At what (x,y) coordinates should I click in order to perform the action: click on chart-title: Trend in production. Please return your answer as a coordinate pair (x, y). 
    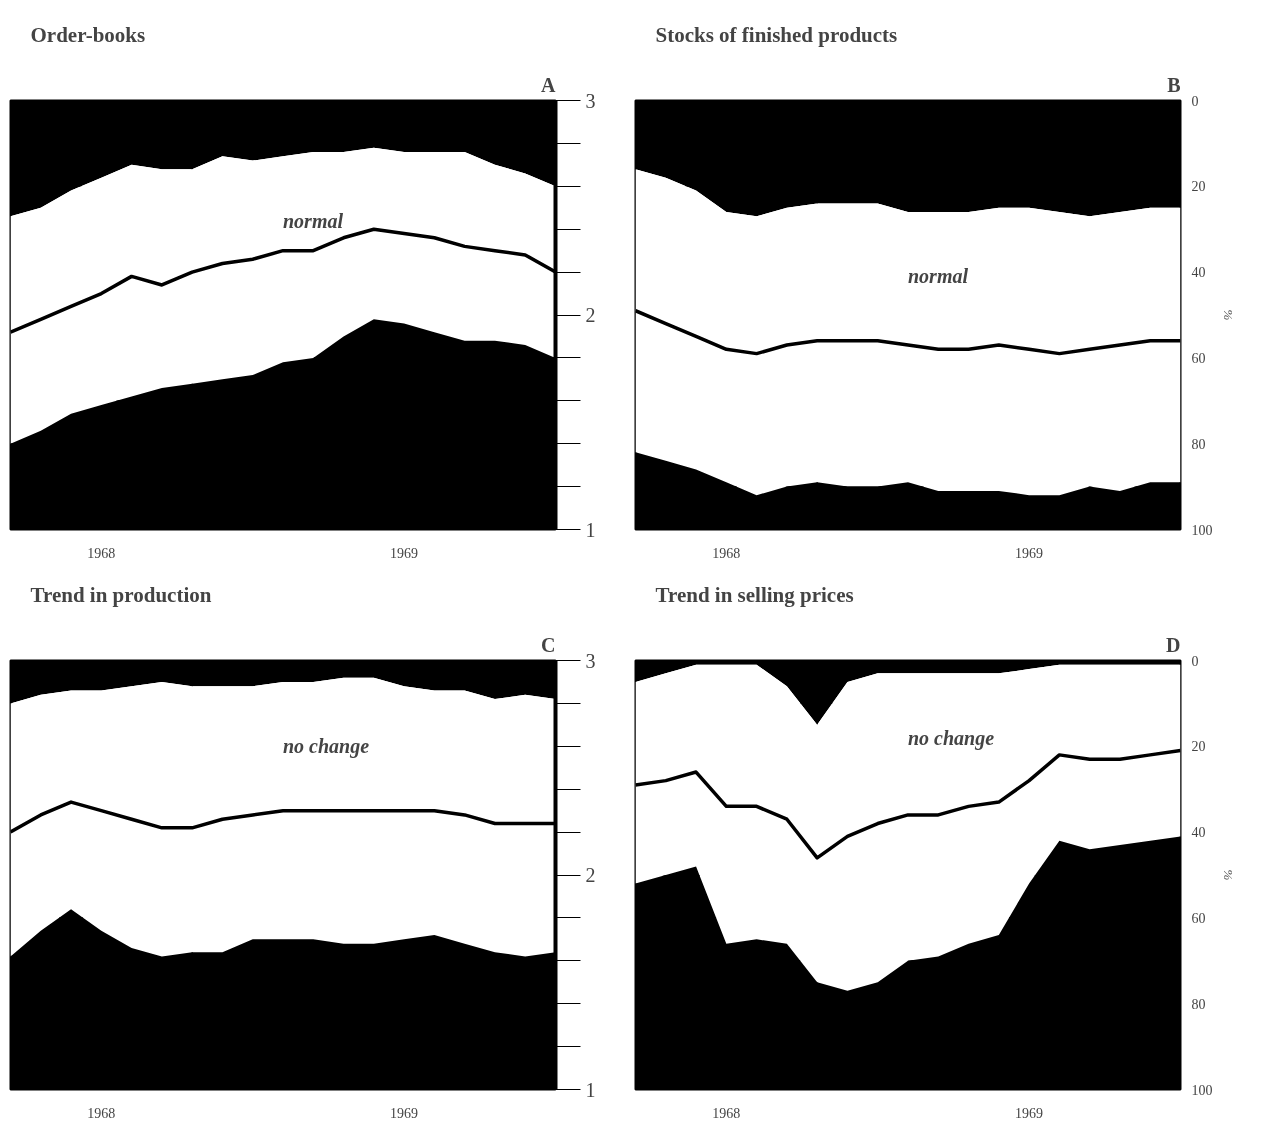
    Looking at the image, I should click on (121, 594).